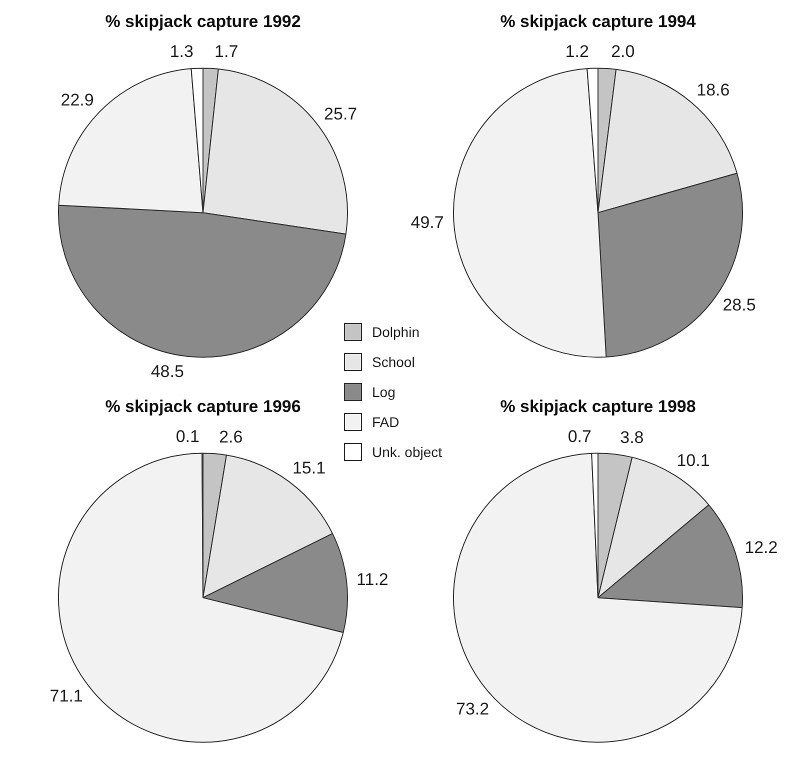 The height and width of the screenshot is (766, 788). What do you see at coordinates (739, 305) in the screenshot?
I see `data-label: 28.5` at bounding box center [739, 305].